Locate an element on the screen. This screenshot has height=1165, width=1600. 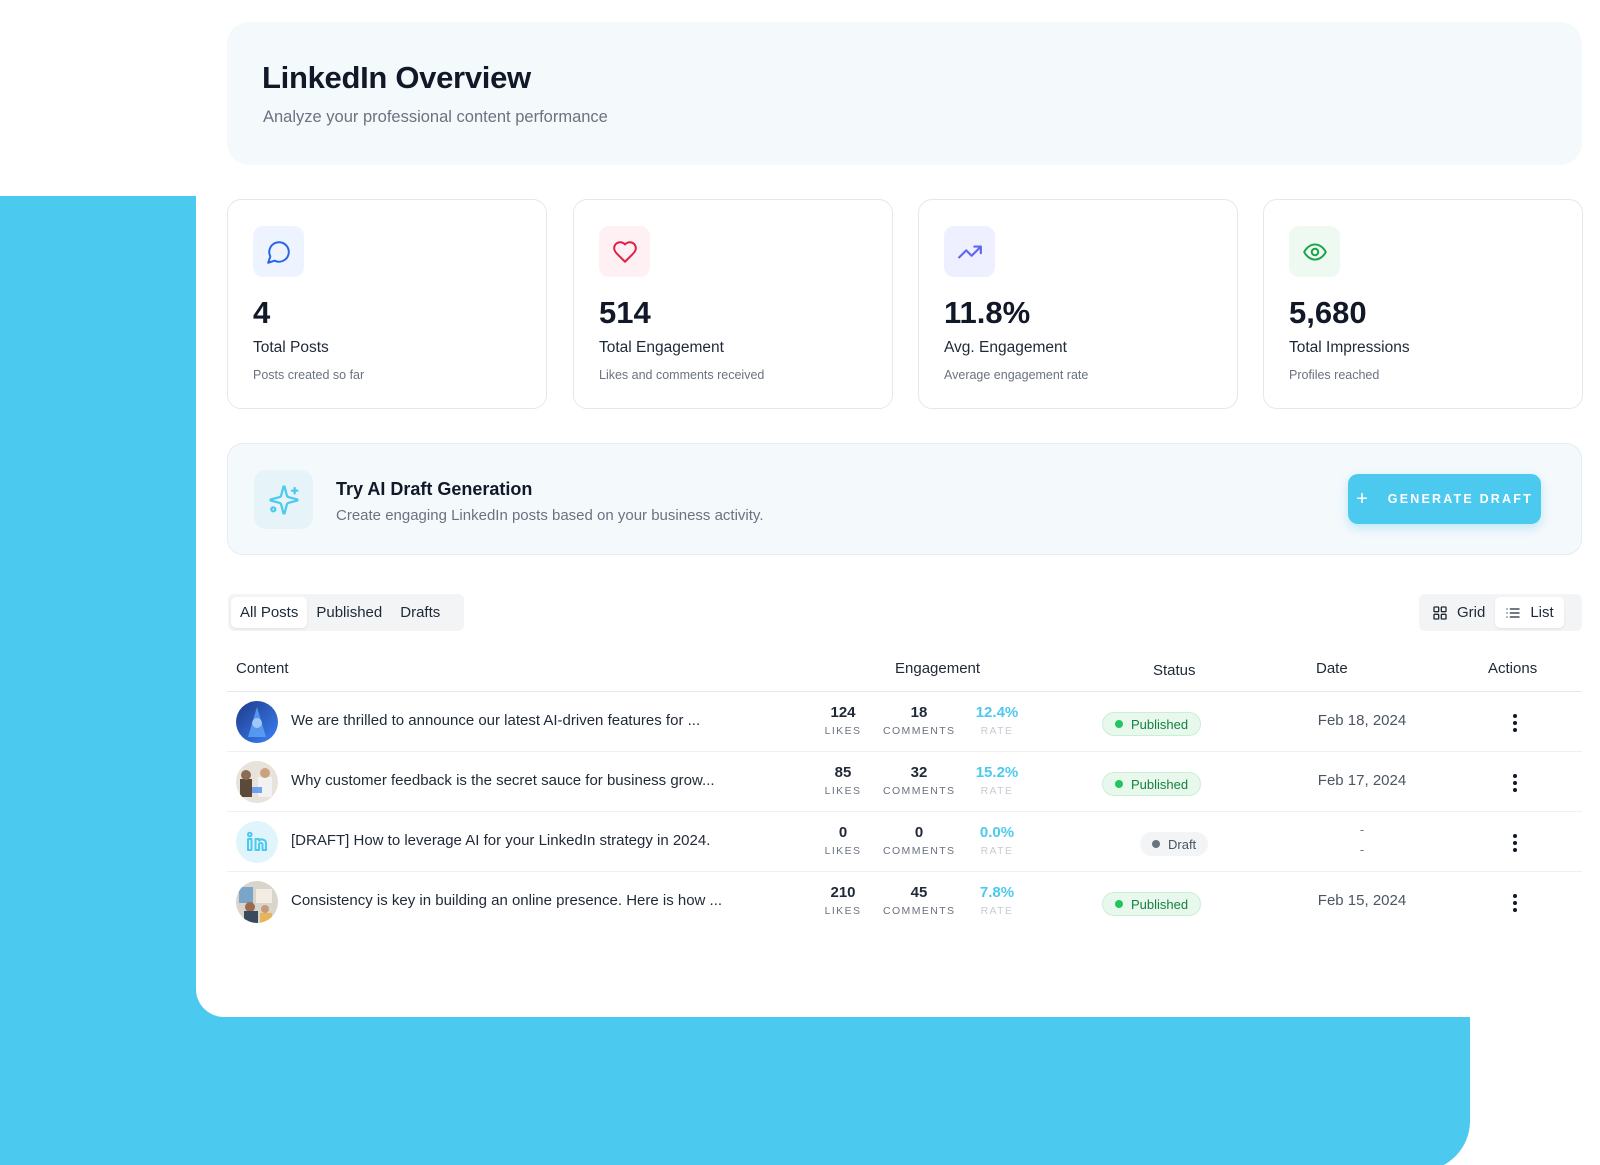
rate-metric: 12.4% RATE is located at coordinates (997, 720).